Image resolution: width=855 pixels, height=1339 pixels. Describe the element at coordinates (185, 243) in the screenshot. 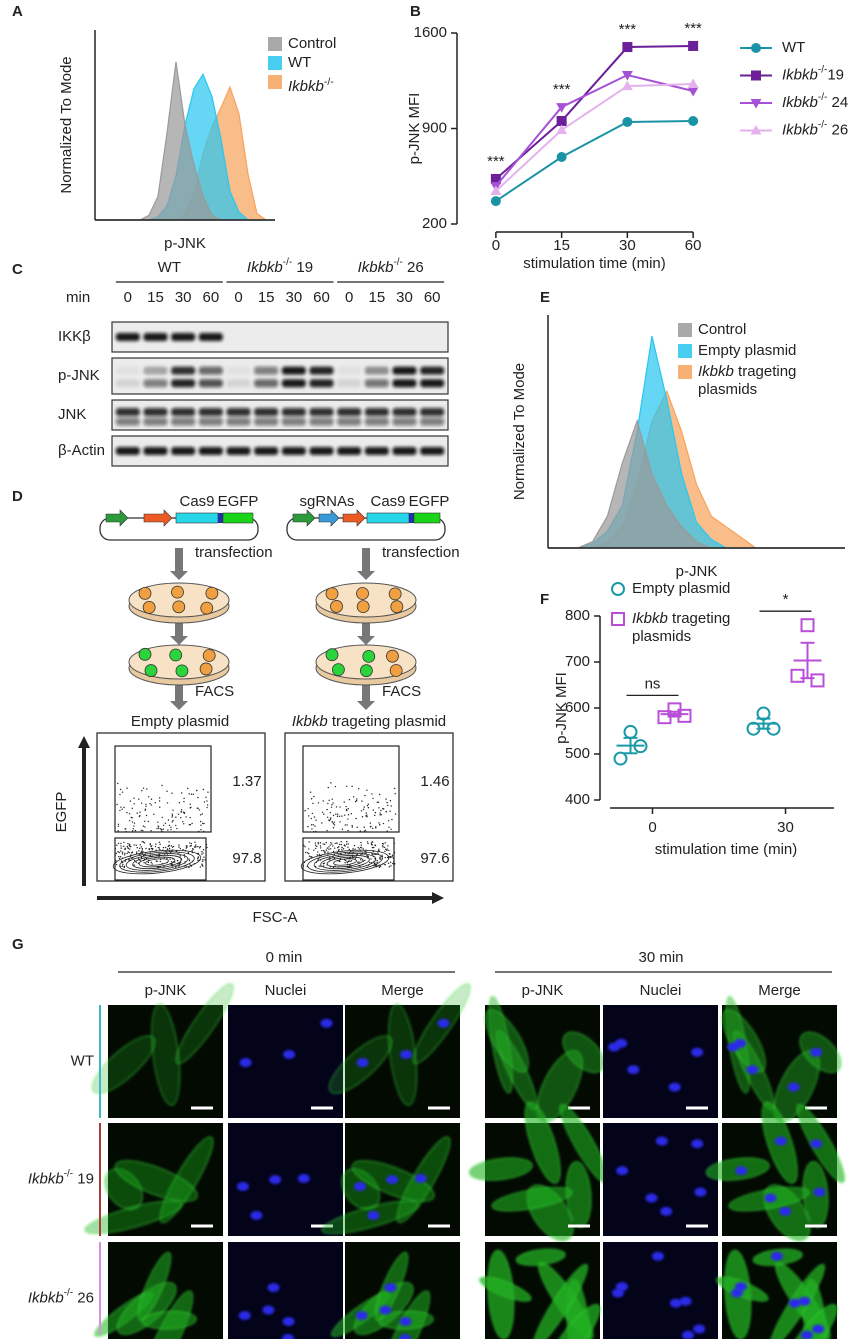

I see `x-axis-label: p-JNK` at that location.